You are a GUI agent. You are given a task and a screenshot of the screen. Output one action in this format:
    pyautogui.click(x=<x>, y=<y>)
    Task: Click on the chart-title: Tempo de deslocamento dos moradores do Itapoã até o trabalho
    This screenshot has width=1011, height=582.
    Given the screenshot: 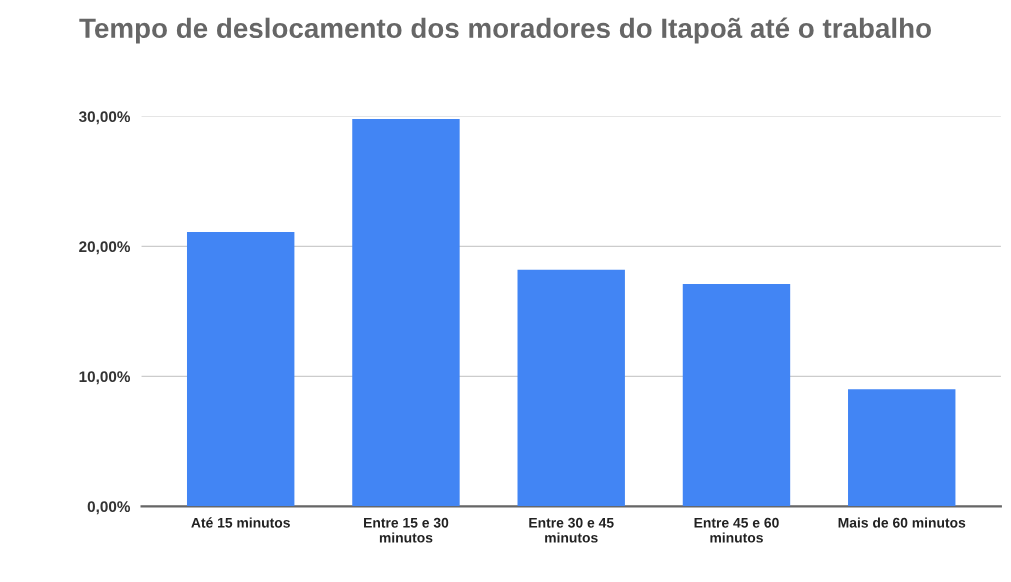 What is the action you would take?
    pyautogui.click(x=505, y=30)
    